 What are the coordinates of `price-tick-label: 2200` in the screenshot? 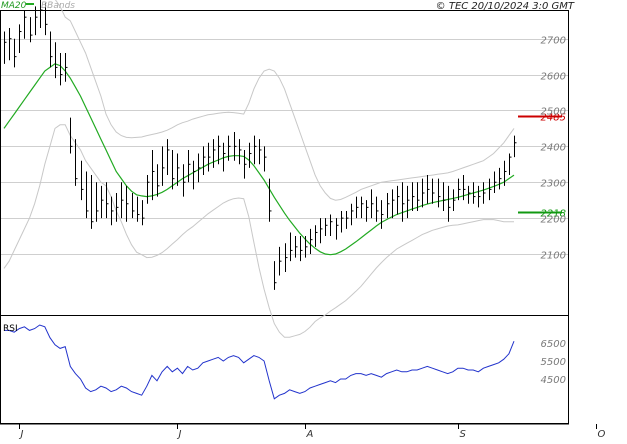 It's located at (553, 220).